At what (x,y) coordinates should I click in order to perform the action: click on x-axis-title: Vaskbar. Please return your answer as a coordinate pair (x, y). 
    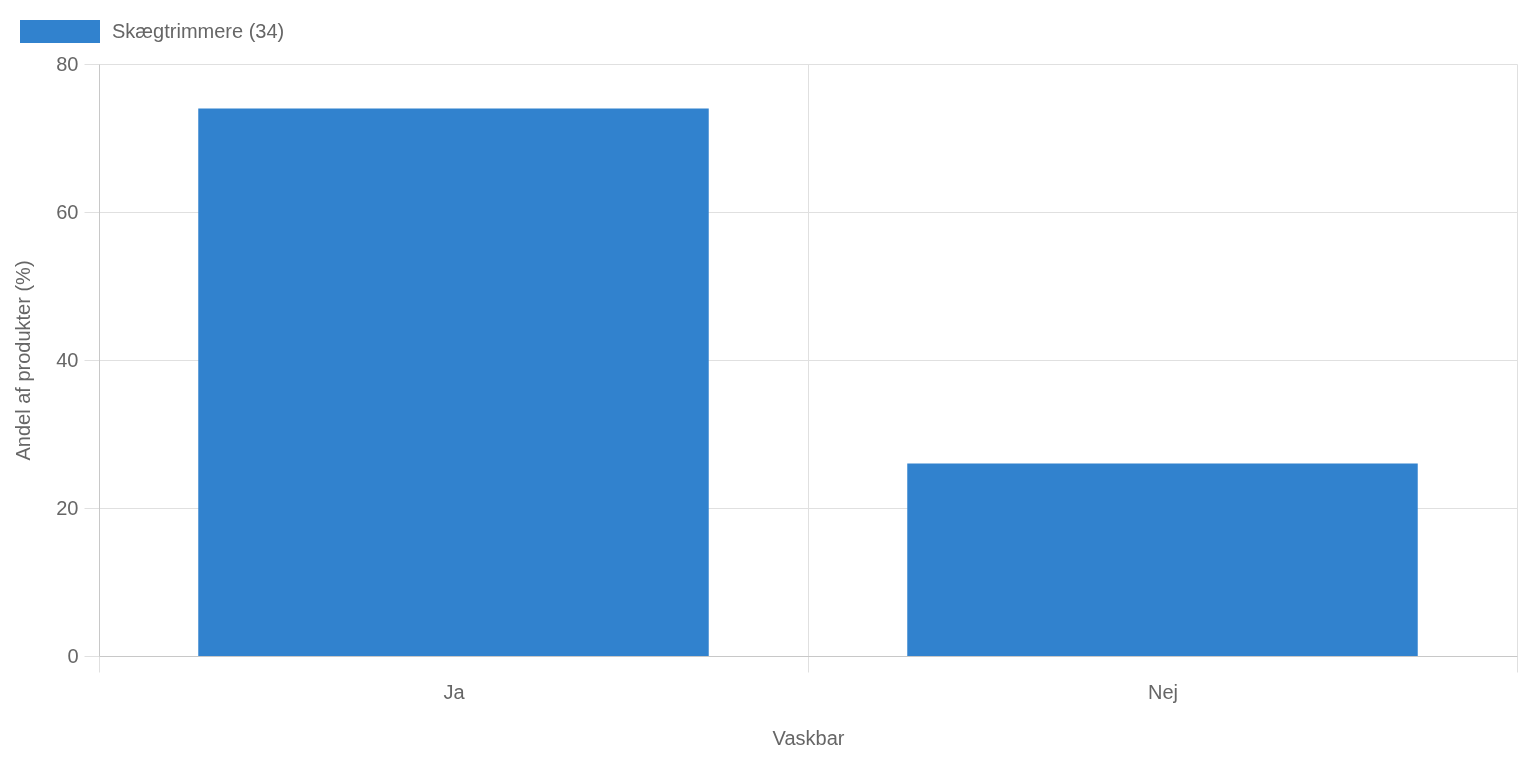
    Looking at the image, I should click on (808, 737).